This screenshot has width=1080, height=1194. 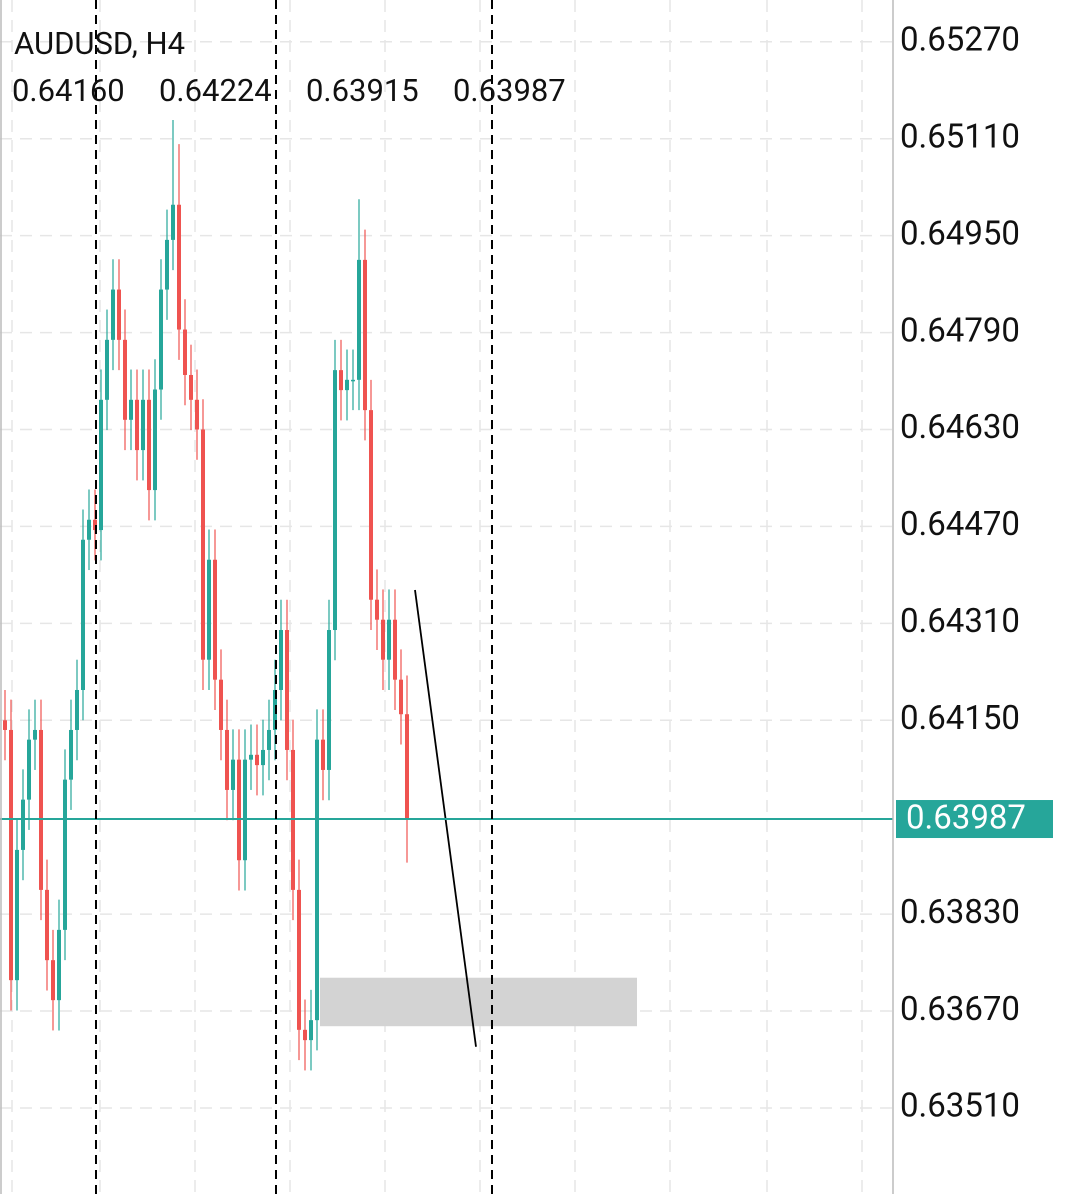 What do you see at coordinates (478, 1002) in the screenshot?
I see `zone` at bounding box center [478, 1002].